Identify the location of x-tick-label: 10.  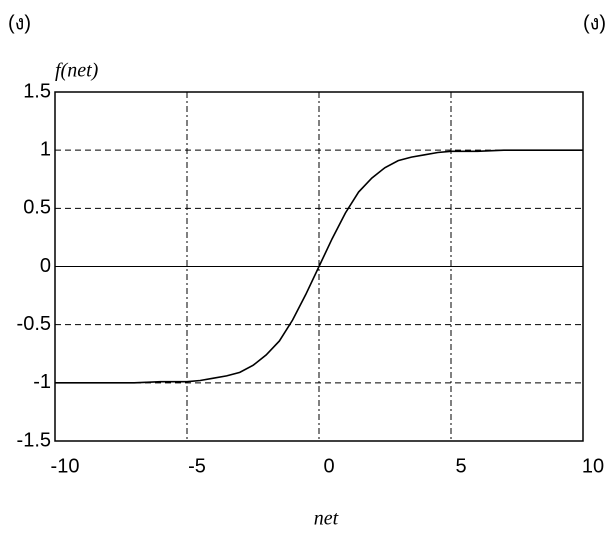
(593, 466).